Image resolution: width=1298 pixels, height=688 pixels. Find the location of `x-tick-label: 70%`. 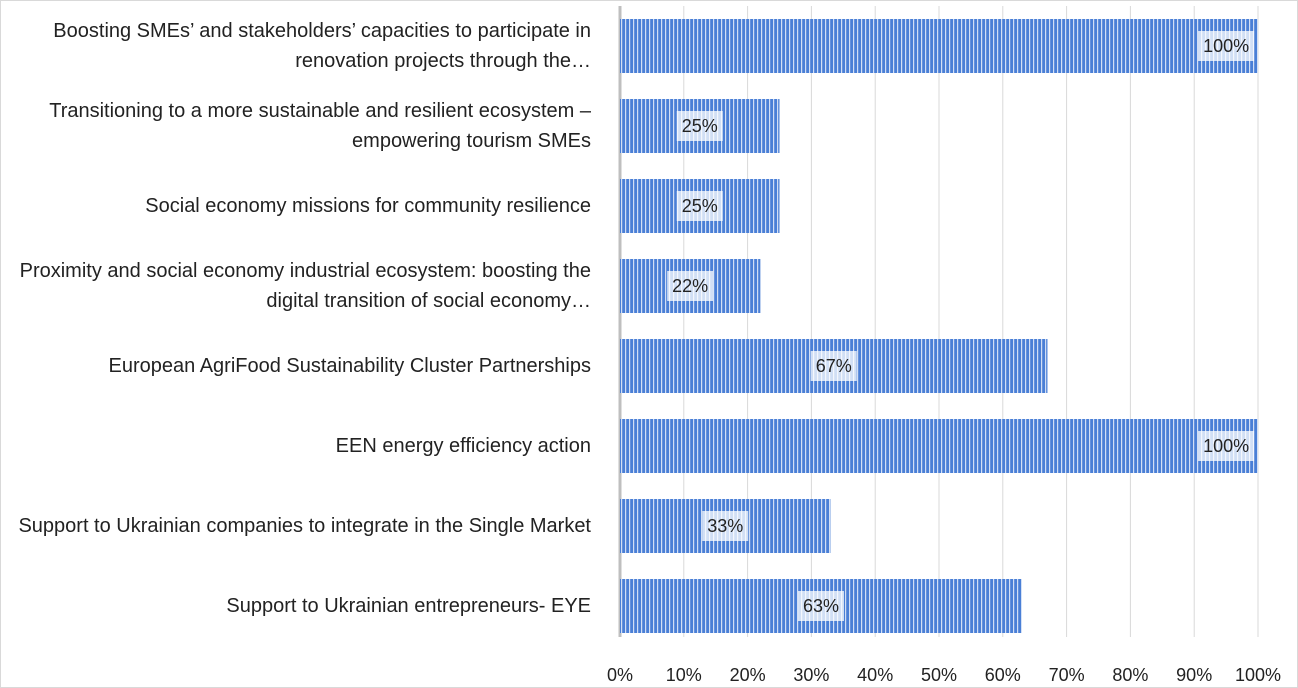

x-tick-label: 70% is located at coordinates (1067, 675).